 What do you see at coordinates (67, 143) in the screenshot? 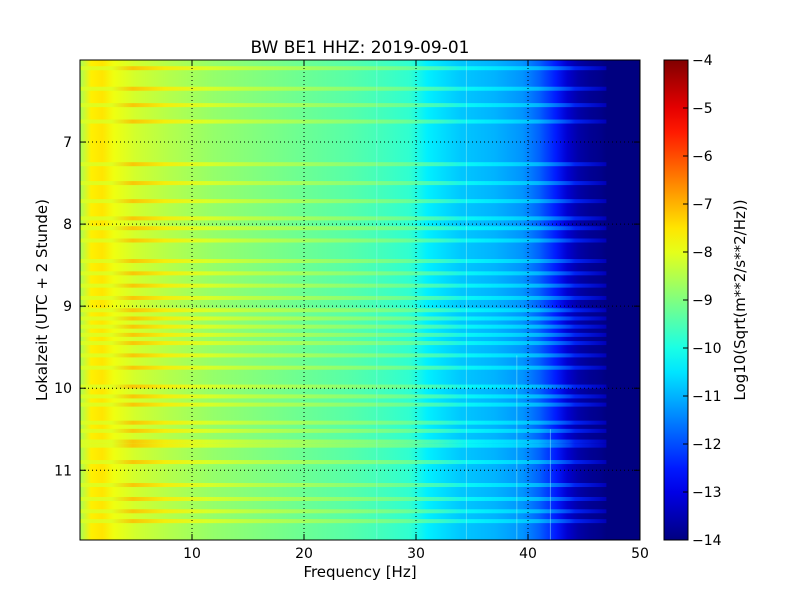
I see `y-tick-label: 7` at bounding box center [67, 143].